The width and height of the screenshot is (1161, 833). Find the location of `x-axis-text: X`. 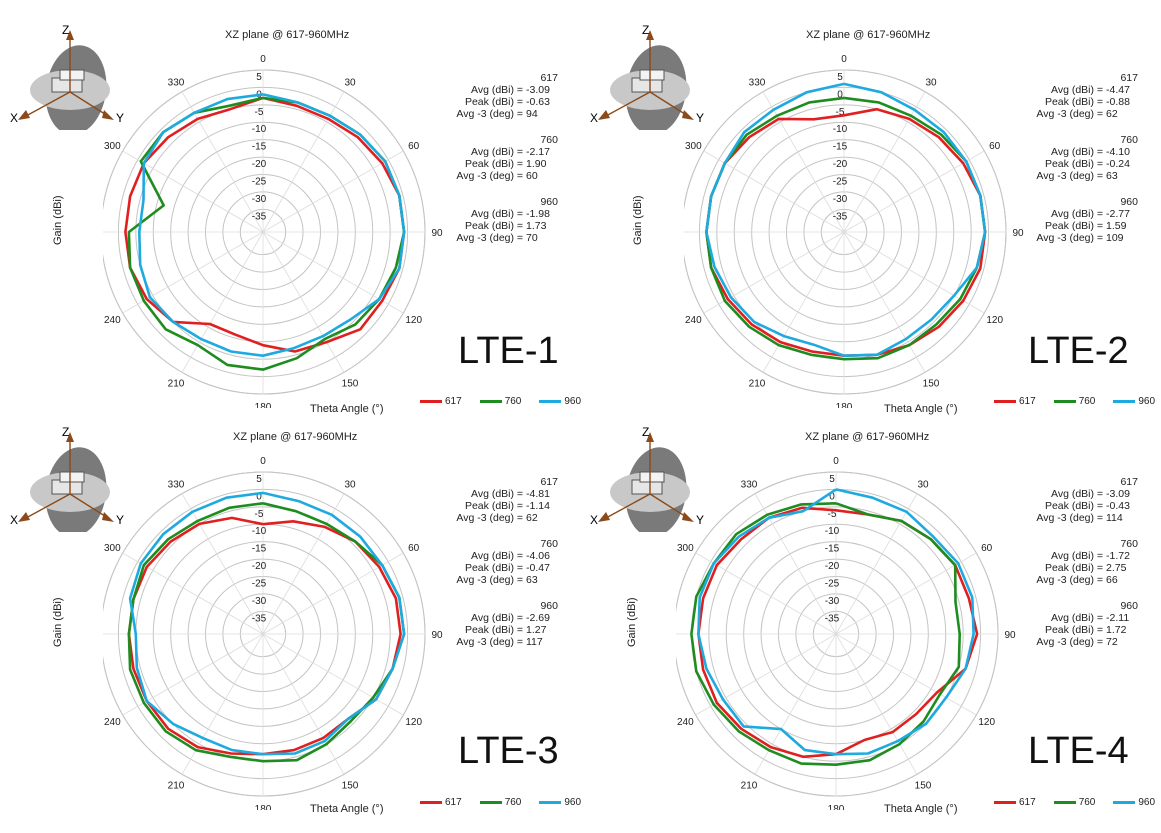

x-axis-text: X is located at coordinates (594, 520).